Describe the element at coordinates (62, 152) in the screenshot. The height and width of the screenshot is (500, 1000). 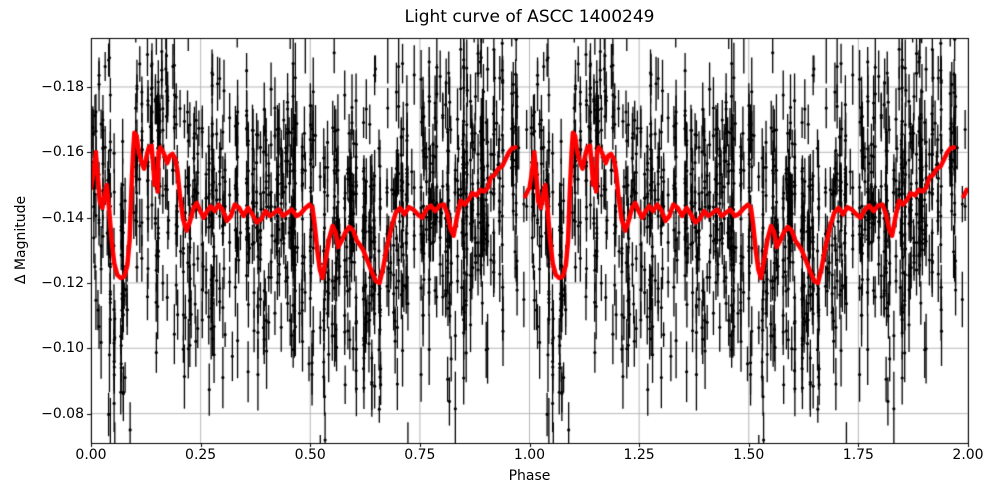
I see `y-tick-label: −0.16` at that location.